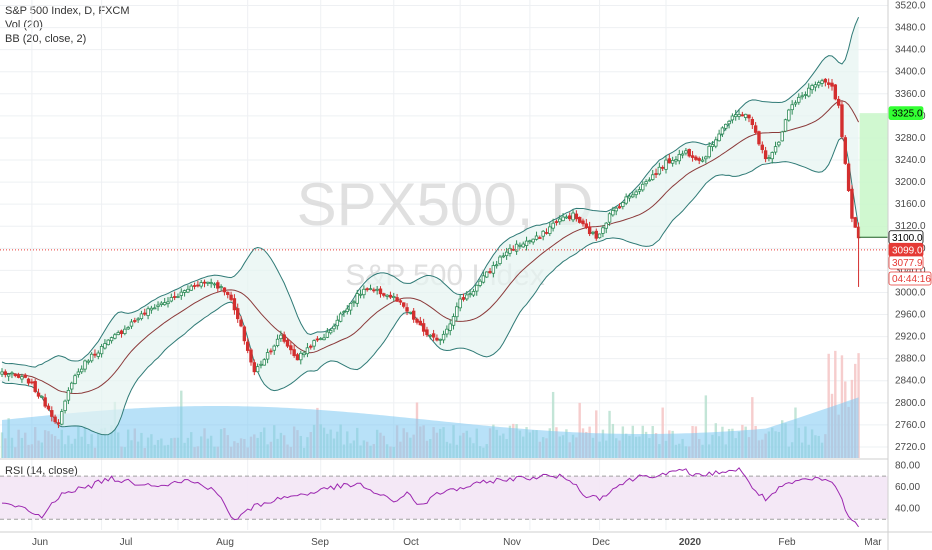 This screenshot has height=550, width=932. What do you see at coordinates (910, 425) in the screenshot?
I see `price-tick-label: 2760.0` at bounding box center [910, 425].